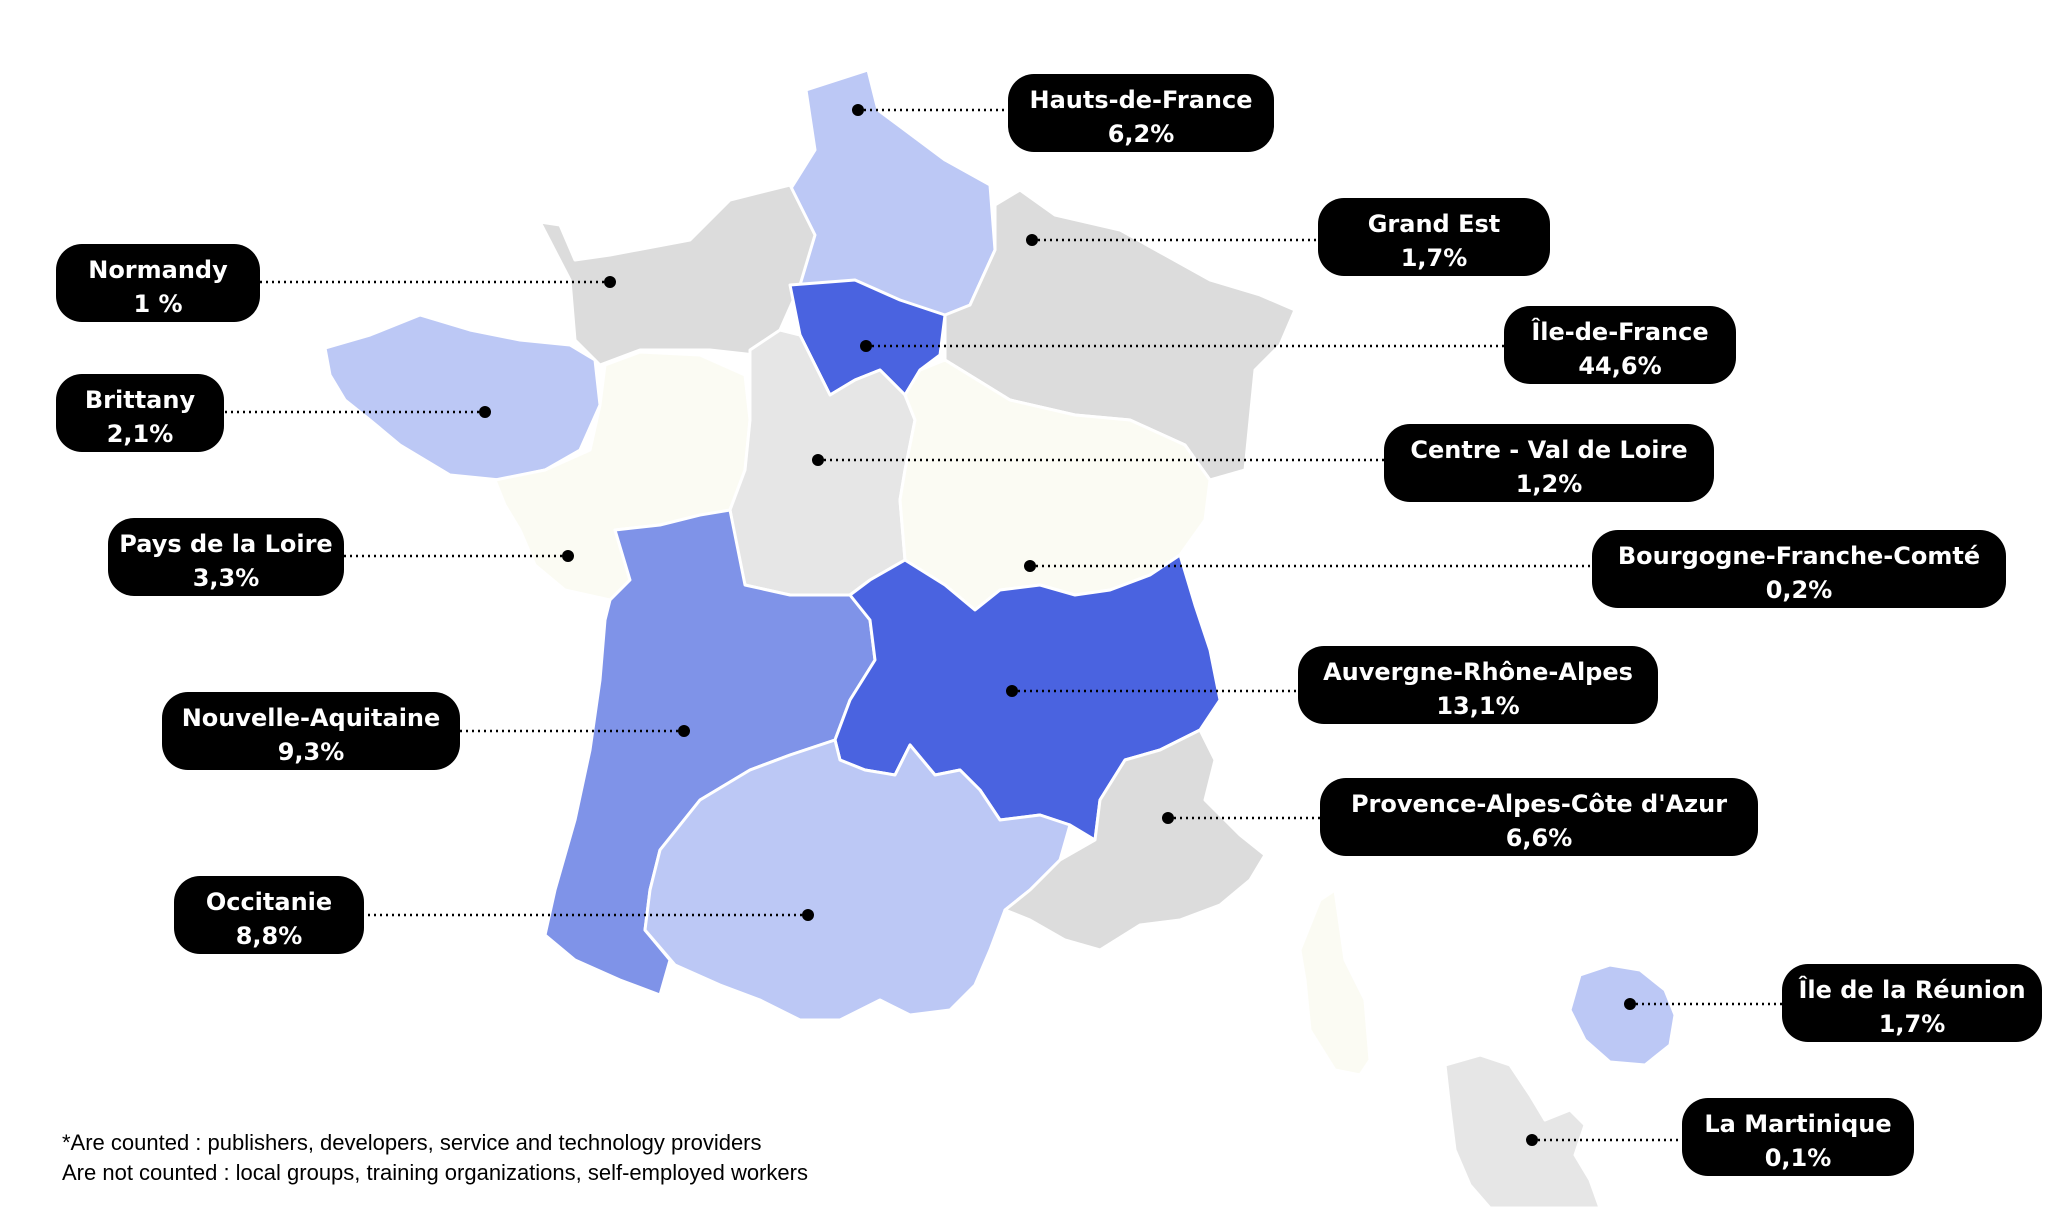  What do you see at coordinates (1168, 818) in the screenshot?
I see `marker-provence-alpes-cote-dazur` at bounding box center [1168, 818].